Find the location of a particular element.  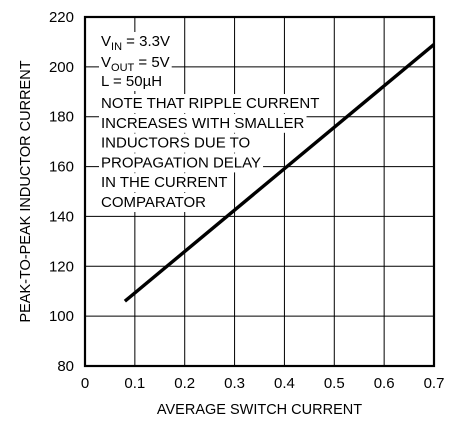

x-tick-label: 0.3 is located at coordinates (234, 383).